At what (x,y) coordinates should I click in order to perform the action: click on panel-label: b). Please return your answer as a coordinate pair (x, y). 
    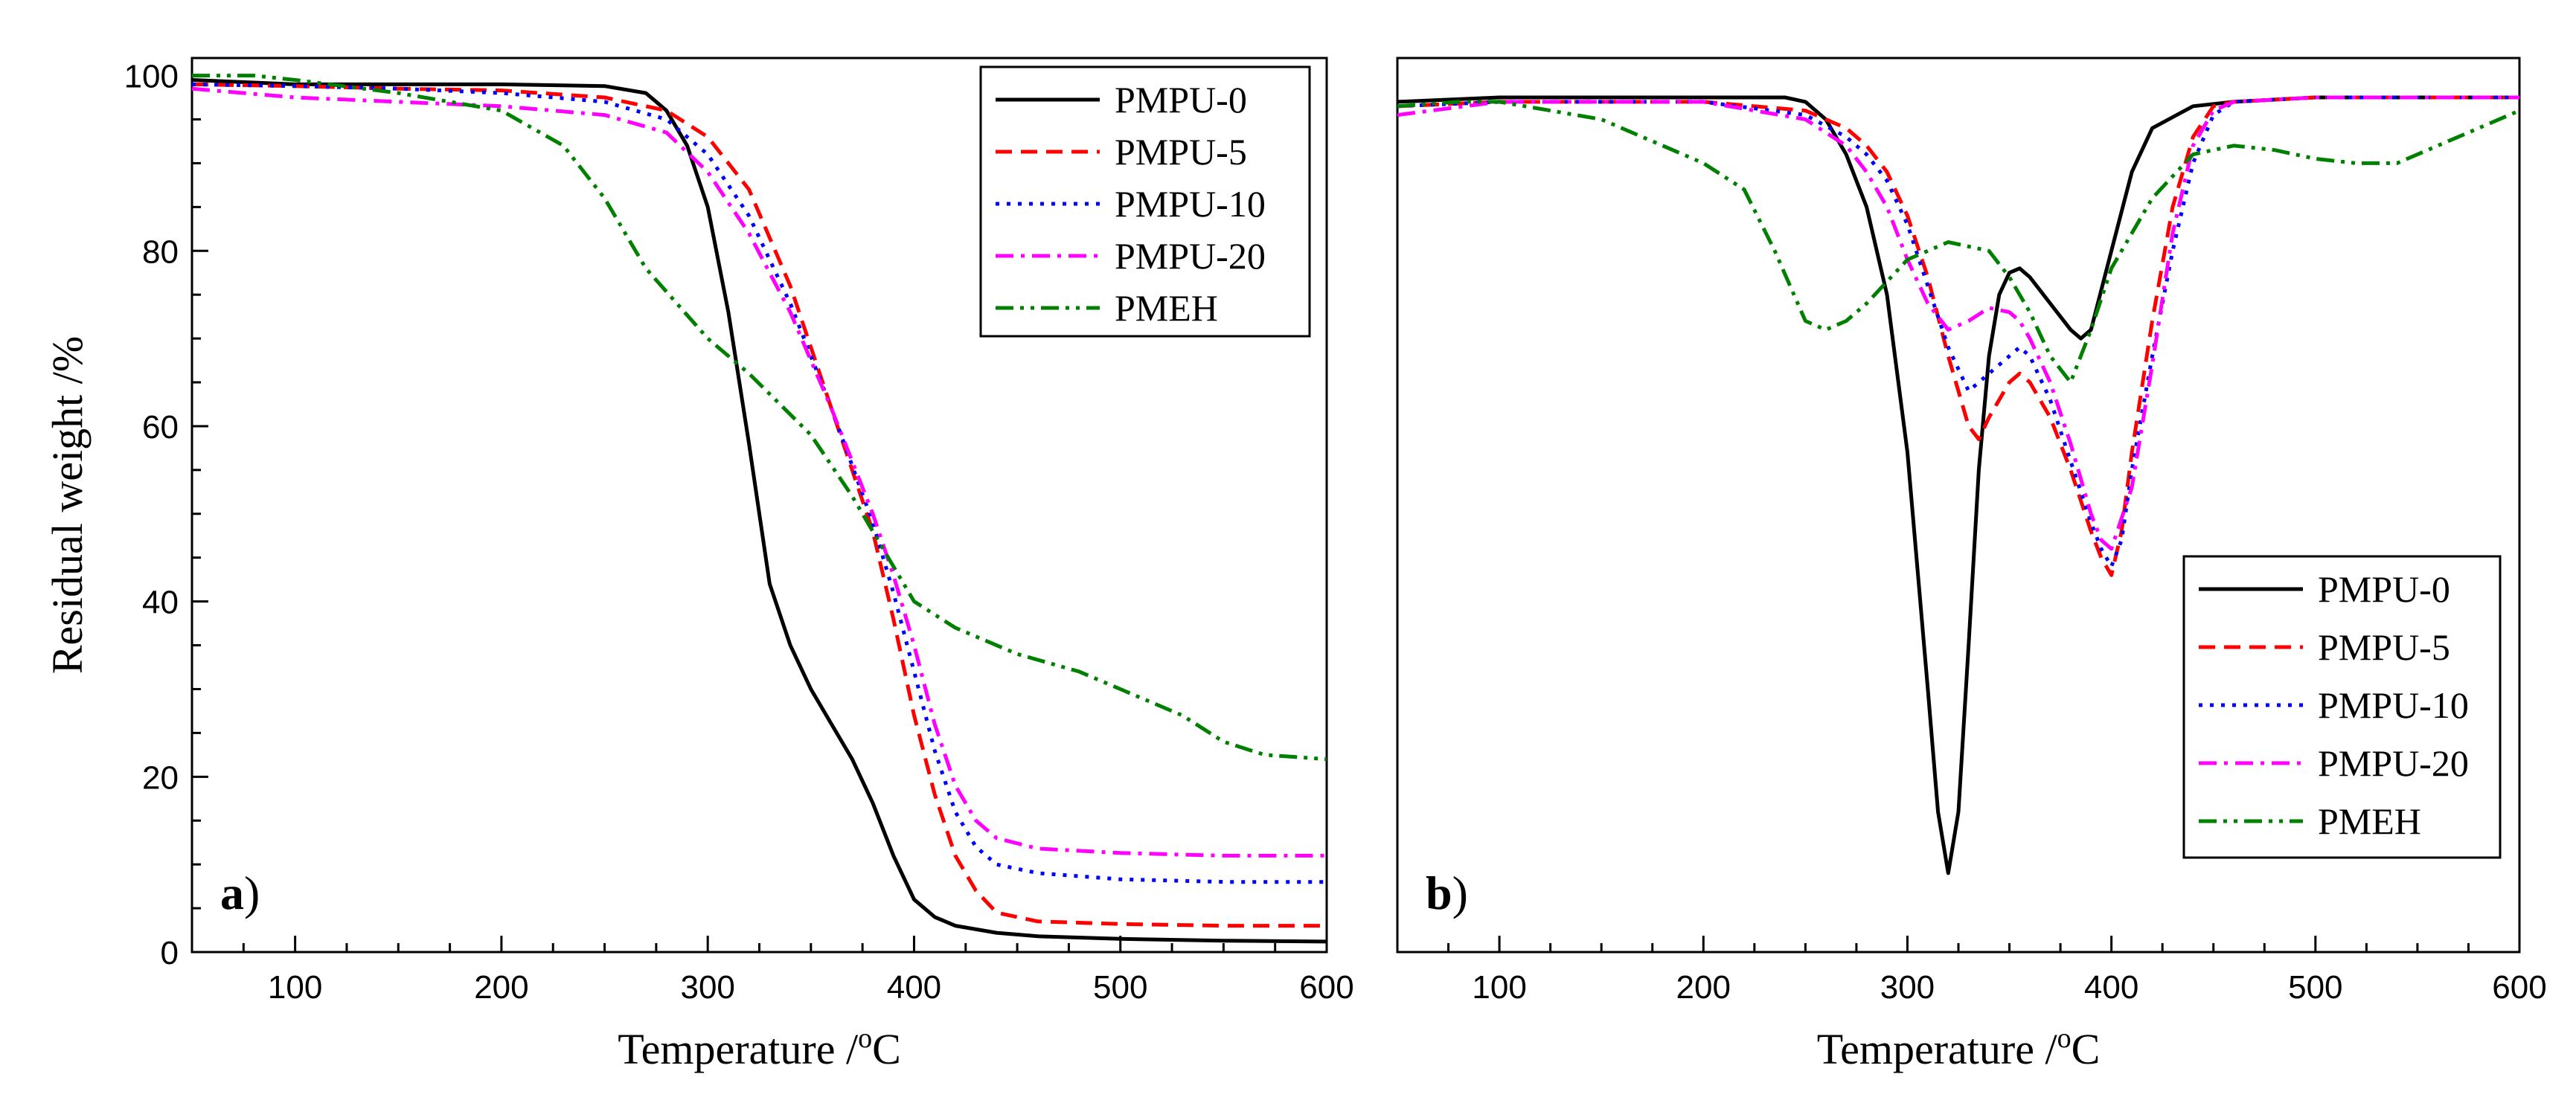
    Looking at the image, I should click on (1447, 893).